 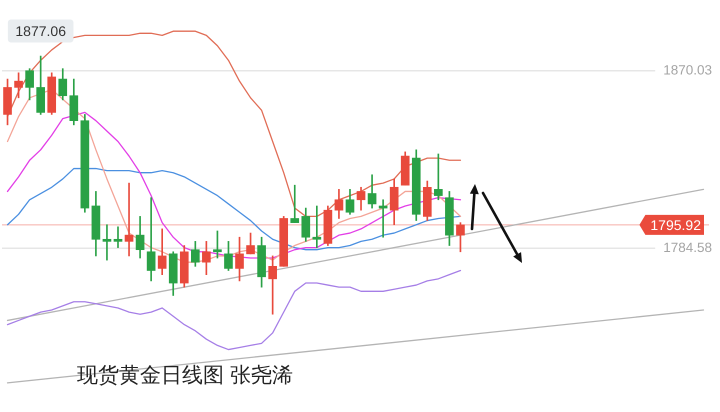 I want to click on ref-line-label: 1795.92, so click(x=676, y=224).